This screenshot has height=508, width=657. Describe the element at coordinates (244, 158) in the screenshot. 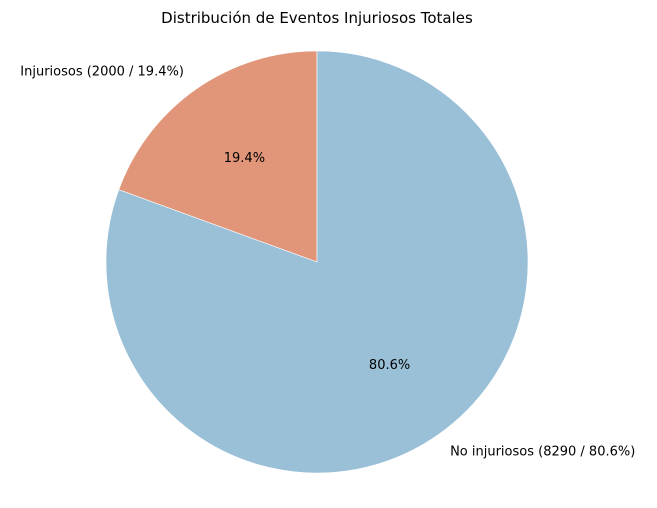

I see `pie-percent-label-1: 19.4%` at that location.